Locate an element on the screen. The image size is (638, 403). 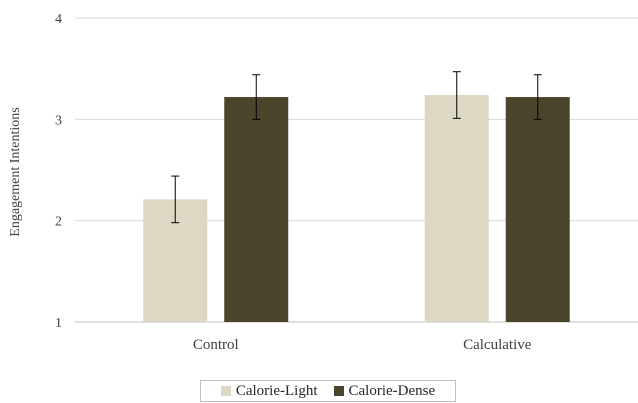
legend-label-dense: Calorie-Dense is located at coordinates (392, 390).